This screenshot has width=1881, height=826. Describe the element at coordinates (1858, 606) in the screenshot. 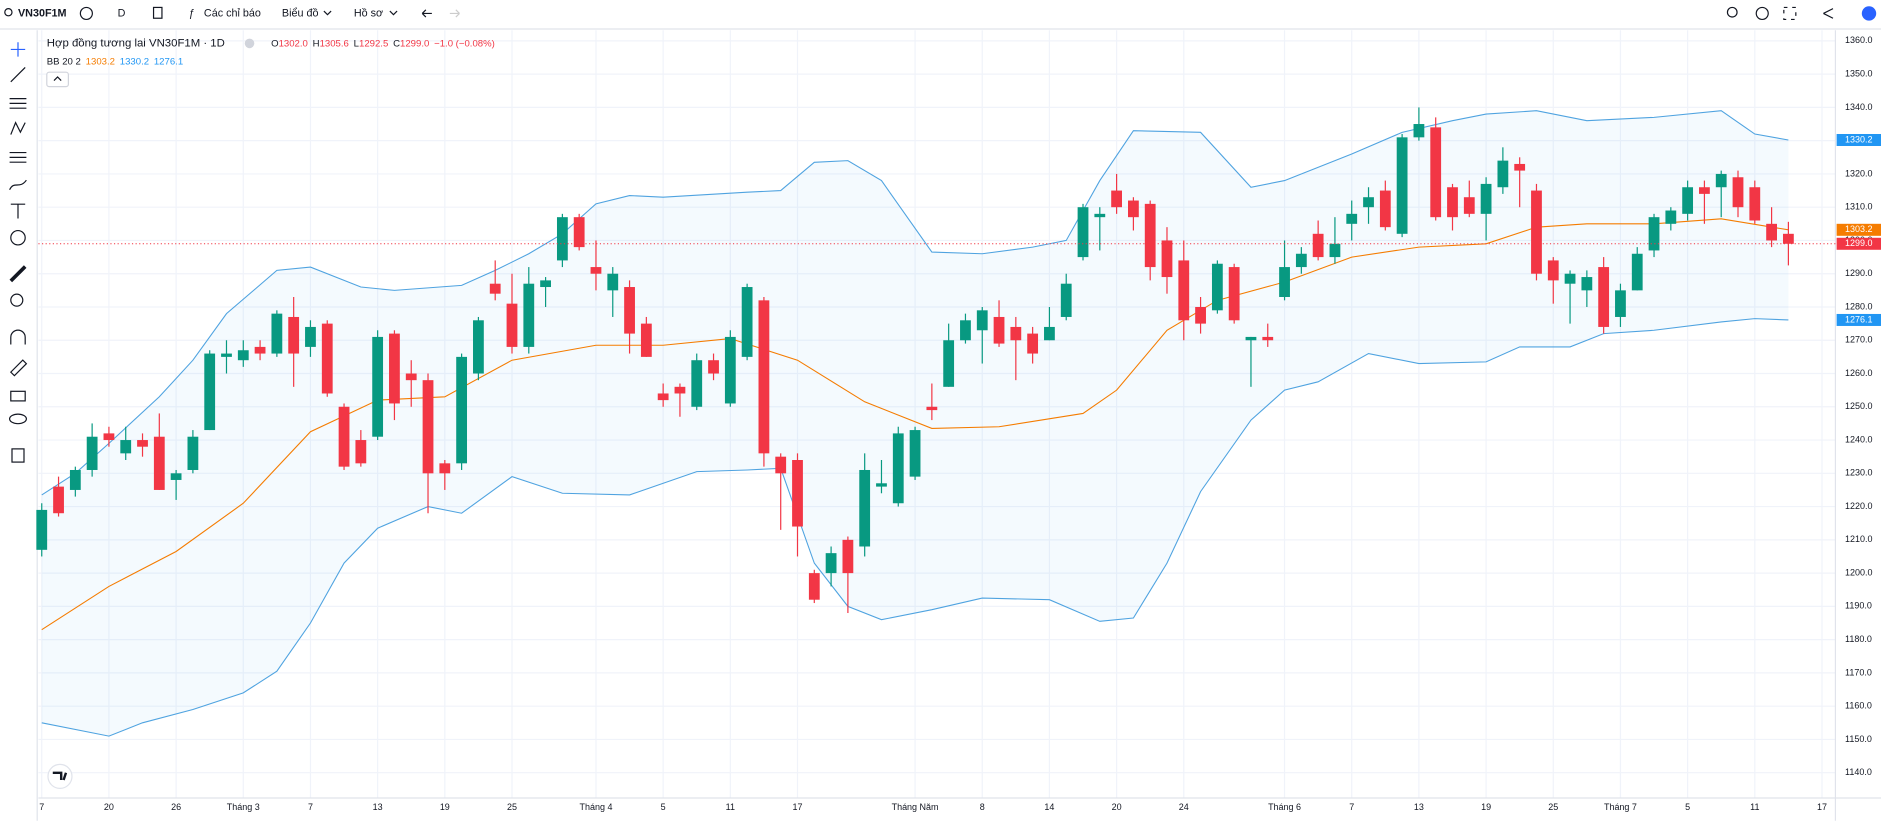

I see `y-tick-label: 1190.0` at that location.